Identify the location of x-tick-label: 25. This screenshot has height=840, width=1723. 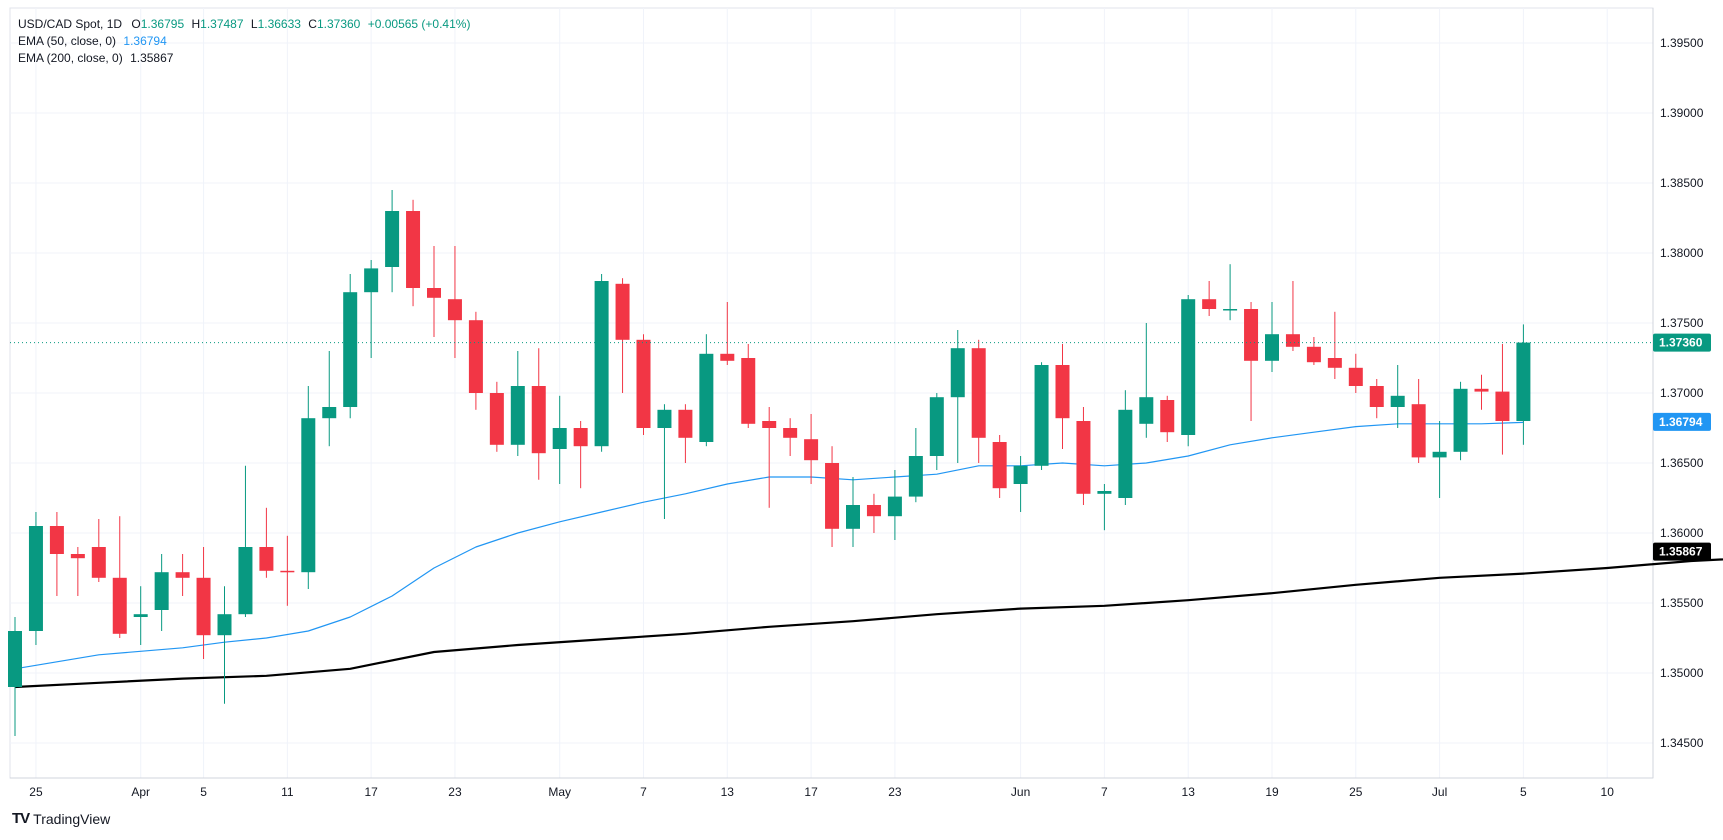
(1356, 792).